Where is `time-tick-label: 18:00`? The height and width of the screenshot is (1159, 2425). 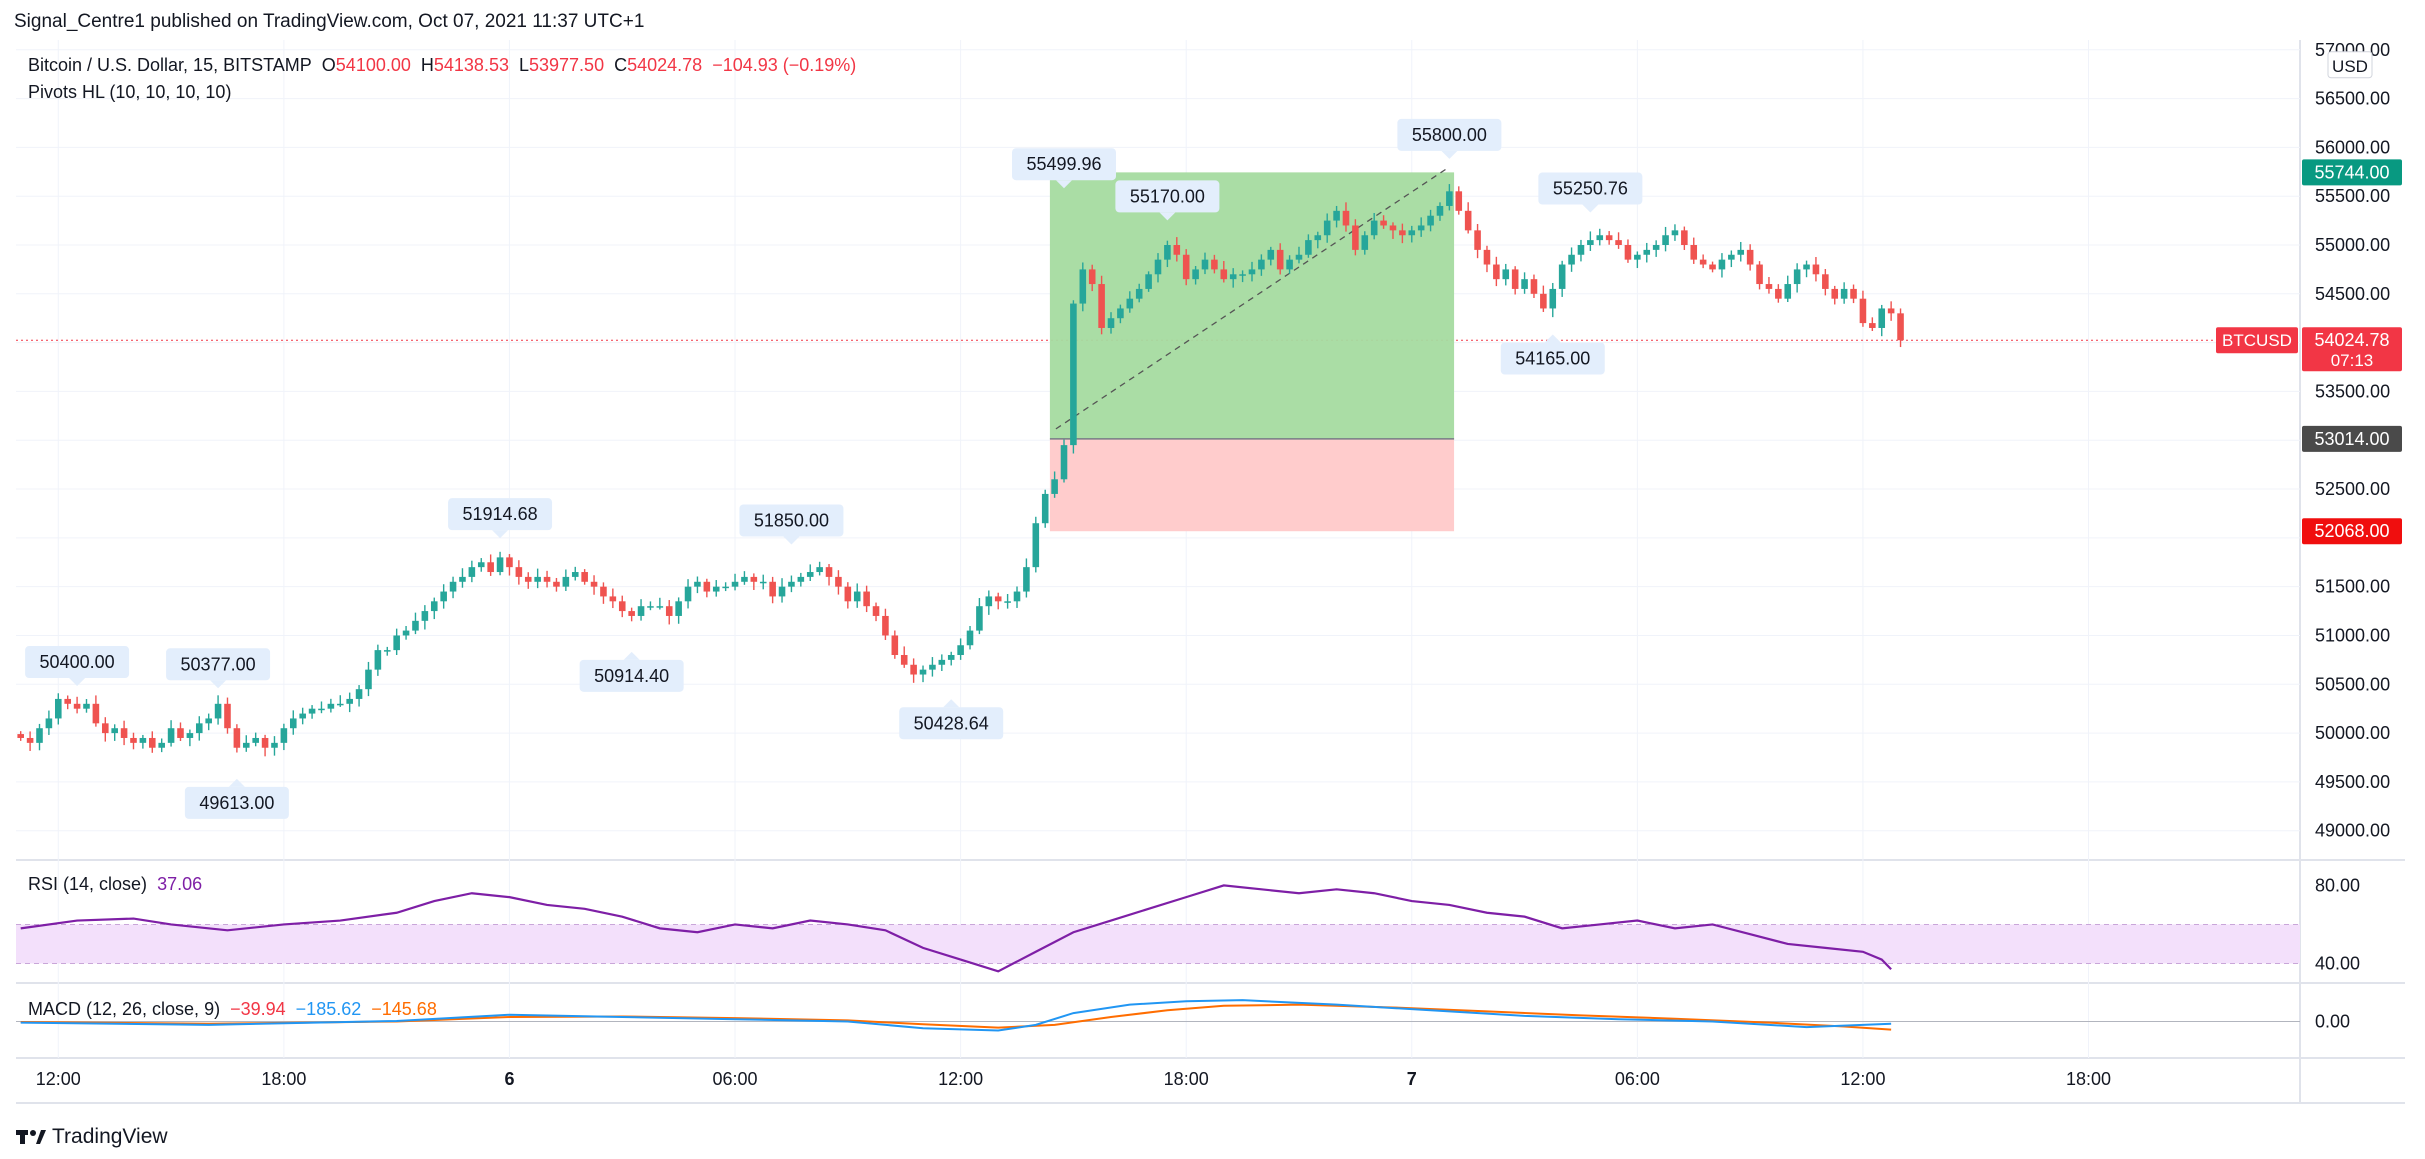
time-tick-label: 18:00 is located at coordinates (2088, 1079).